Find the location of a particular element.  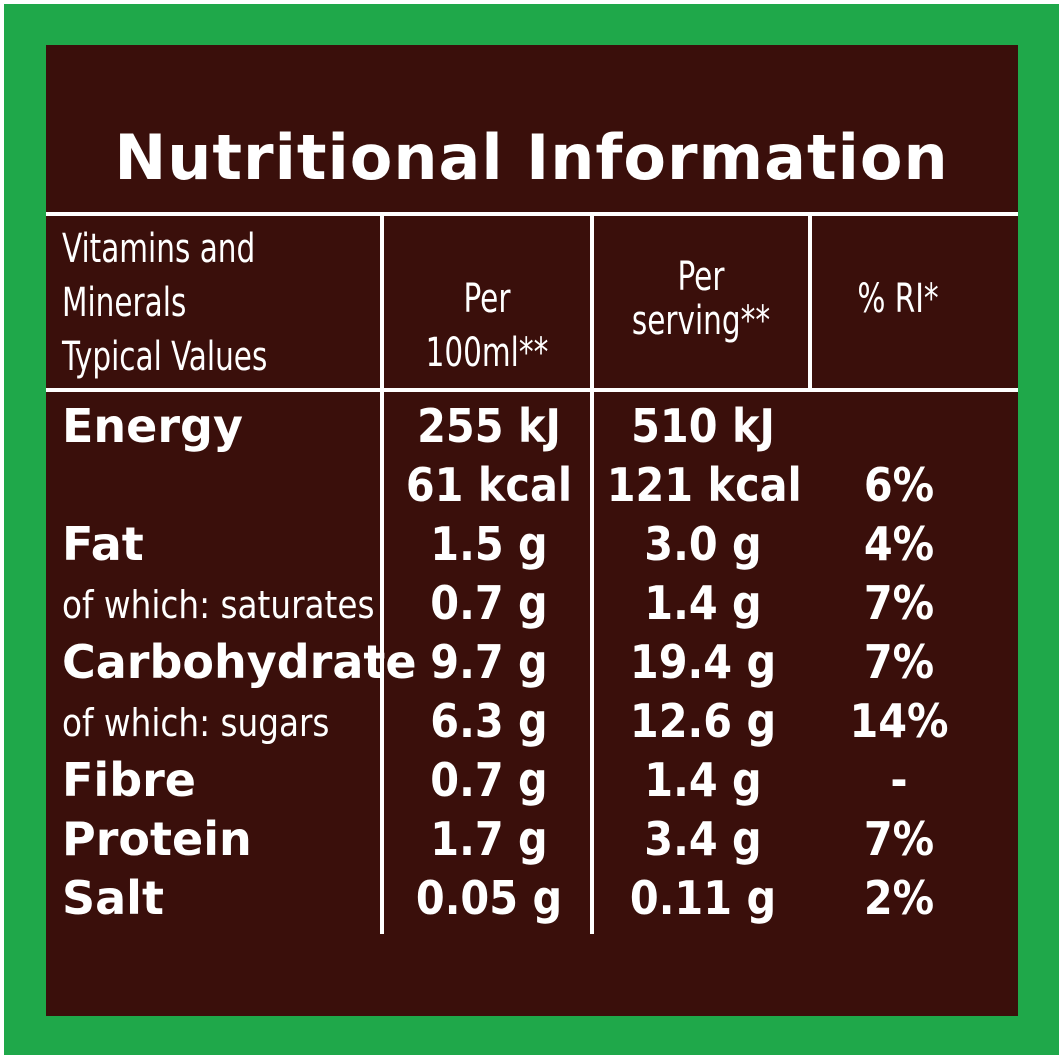

header-bottom-rule is located at coordinates (532, 390).